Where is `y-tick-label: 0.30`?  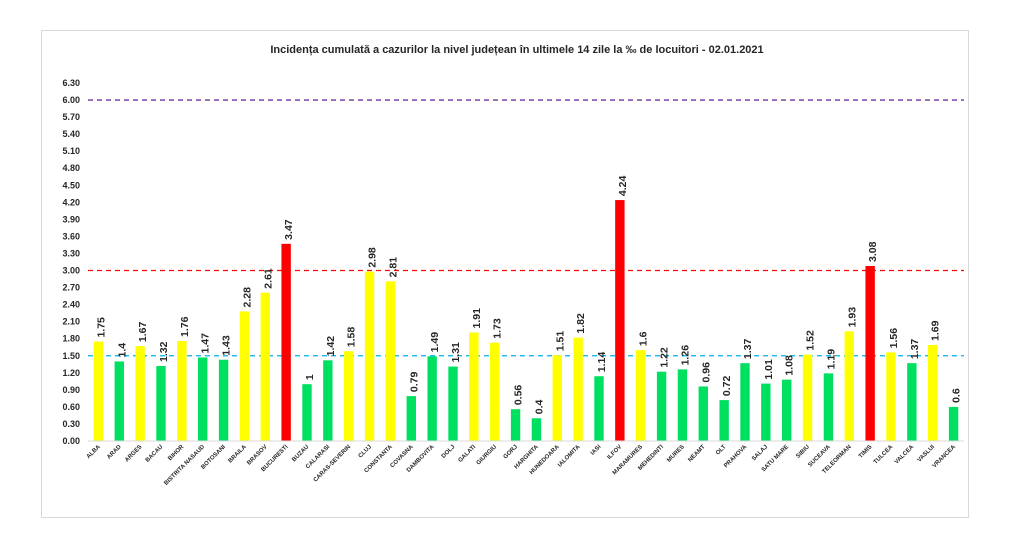
y-tick-label: 0.30 is located at coordinates (71, 424).